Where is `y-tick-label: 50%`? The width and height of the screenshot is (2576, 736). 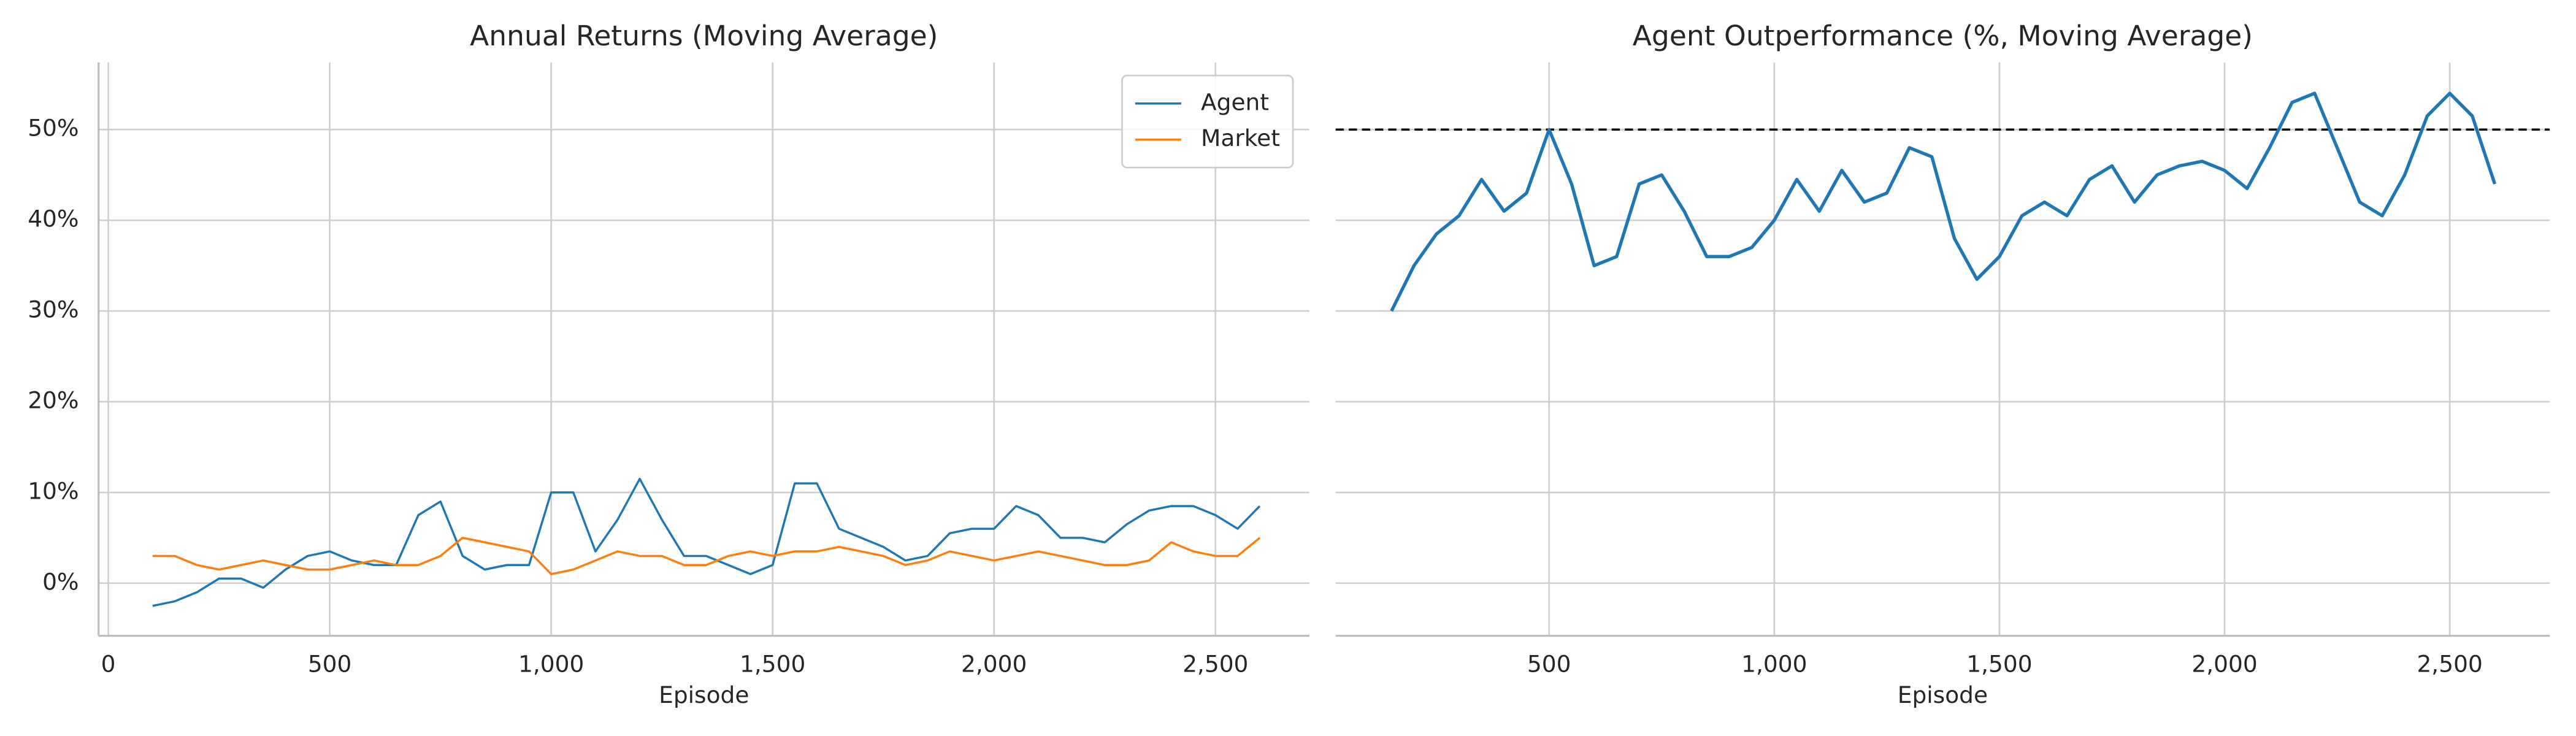
y-tick-label: 50% is located at coordinates (53, 128).